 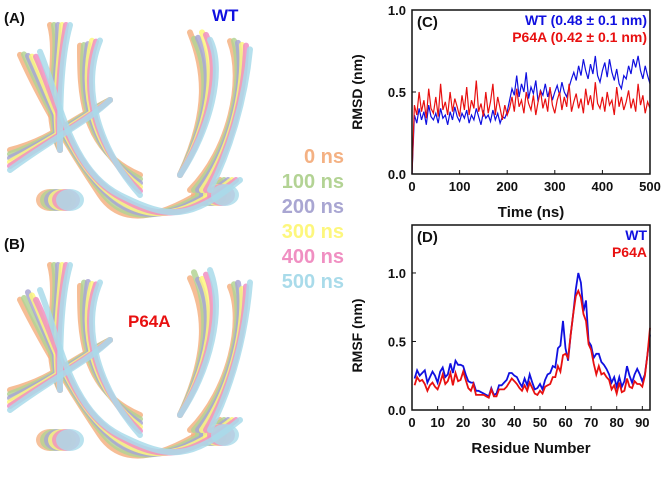 I want to click on x-tick-label: 200, so click(x=507, y=186).